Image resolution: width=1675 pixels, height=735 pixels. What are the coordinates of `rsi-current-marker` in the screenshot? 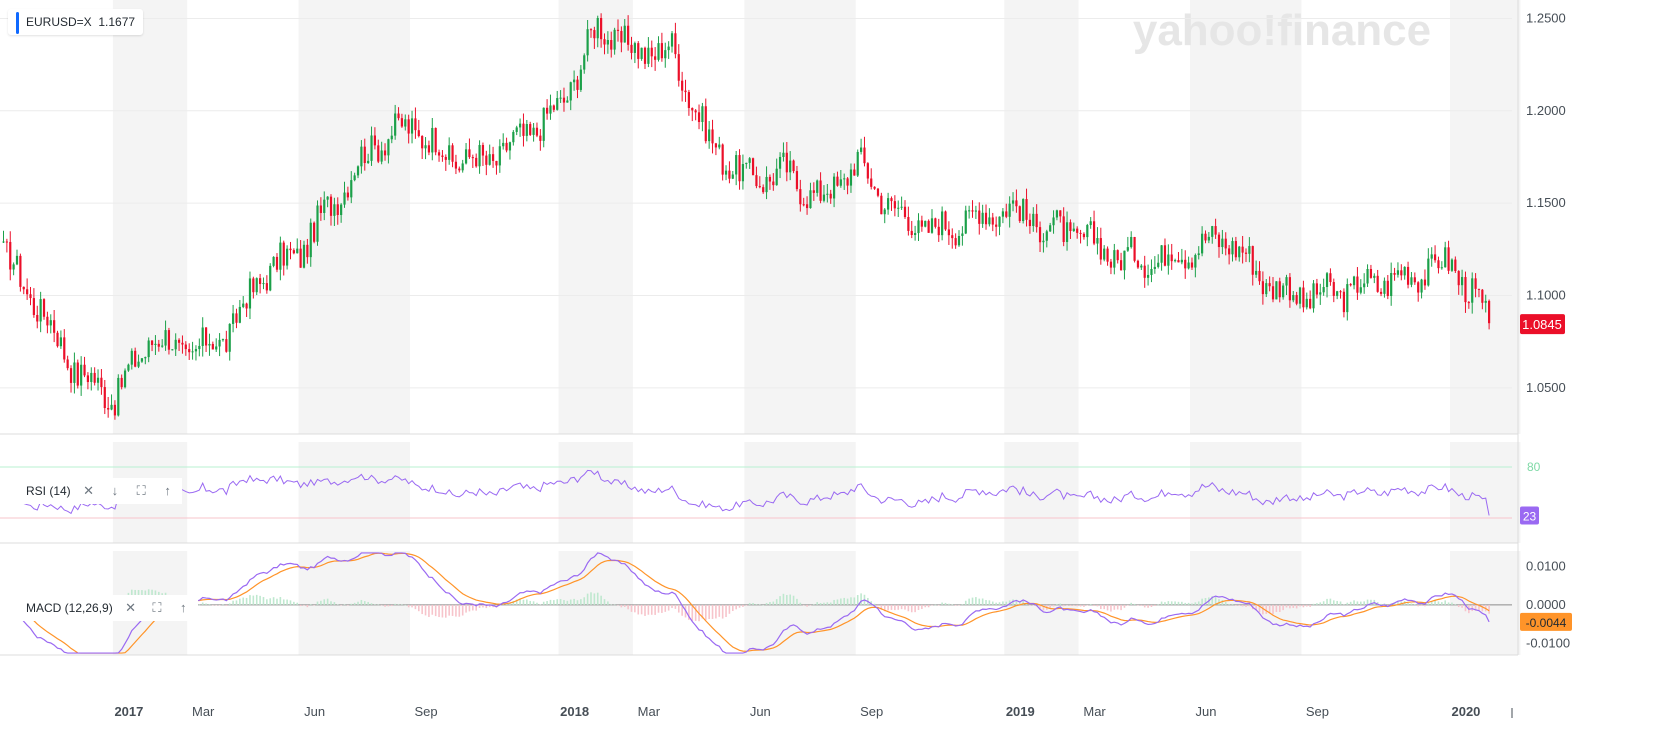 It's located at (1529, 515).